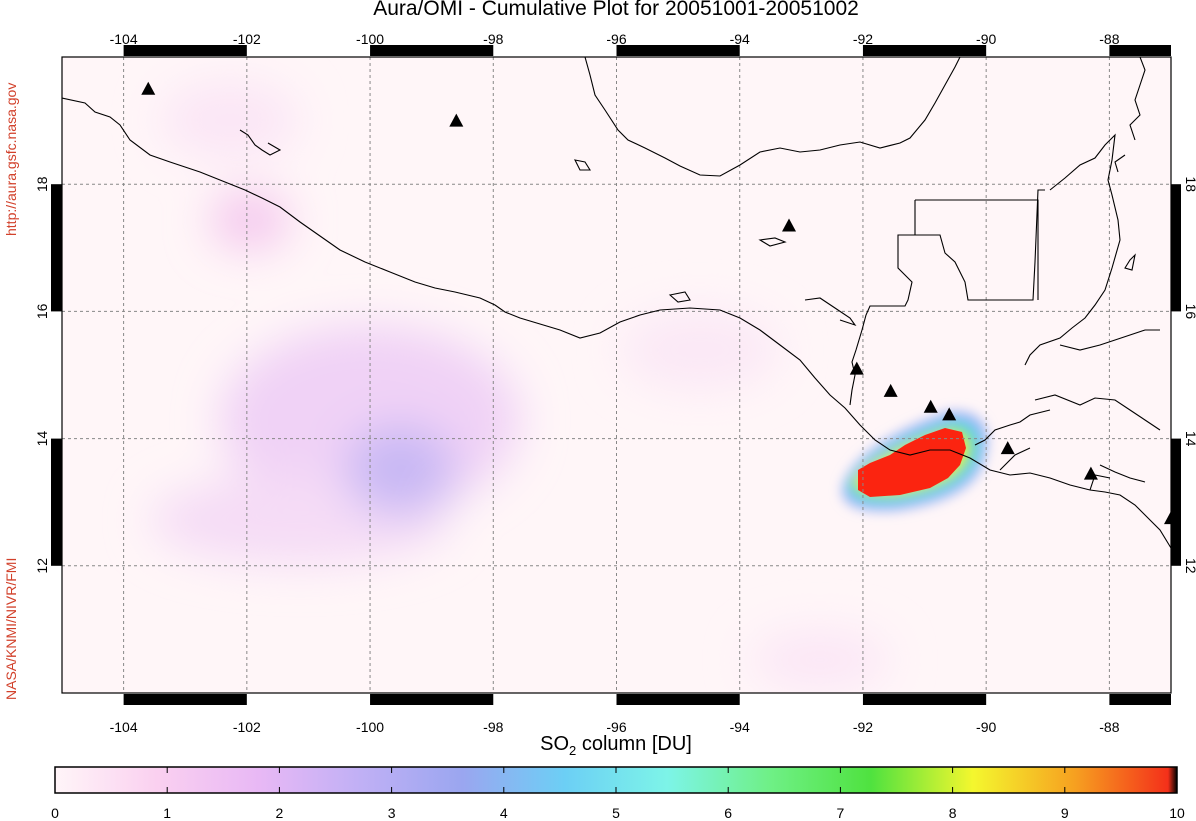  Describe the element at coordinates (42, 311) in the screenshot. I see `lat-tick-label-left: 16` at that location.